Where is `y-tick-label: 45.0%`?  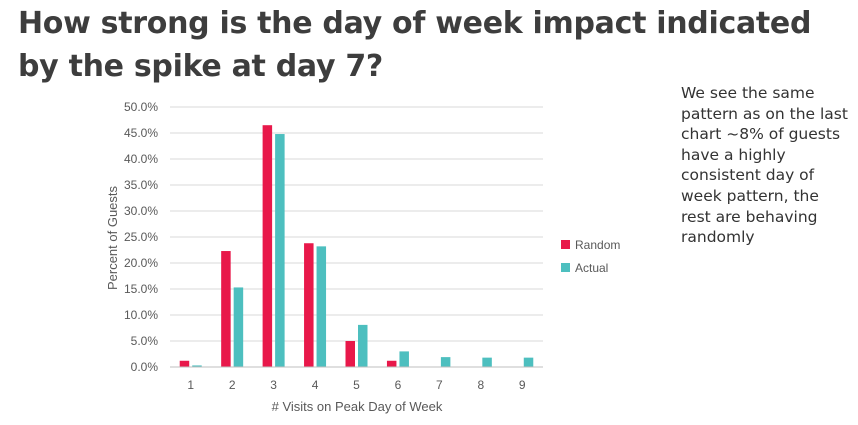 y-tick-label: 45.0% is located at coordinates (141, 133).